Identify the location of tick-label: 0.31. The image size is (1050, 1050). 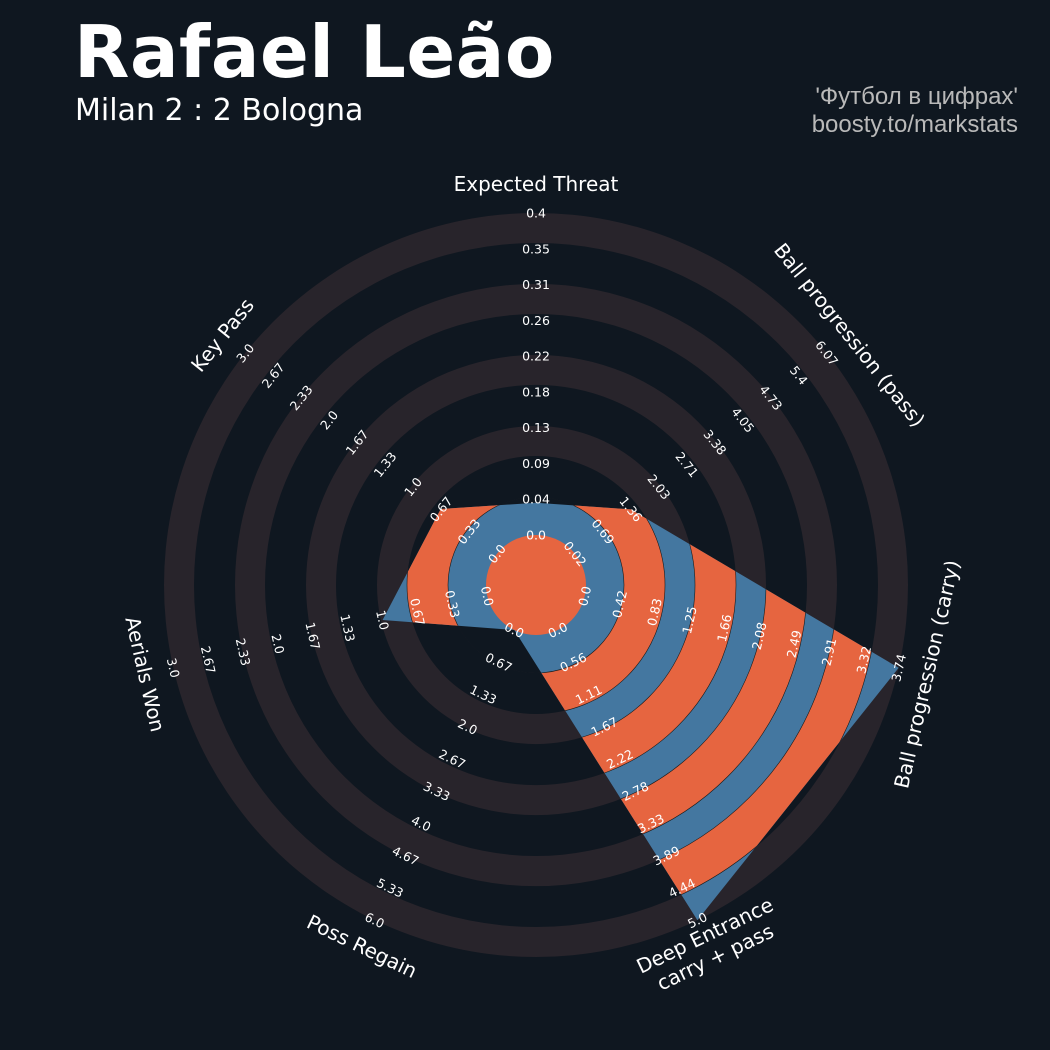
(536, 284).